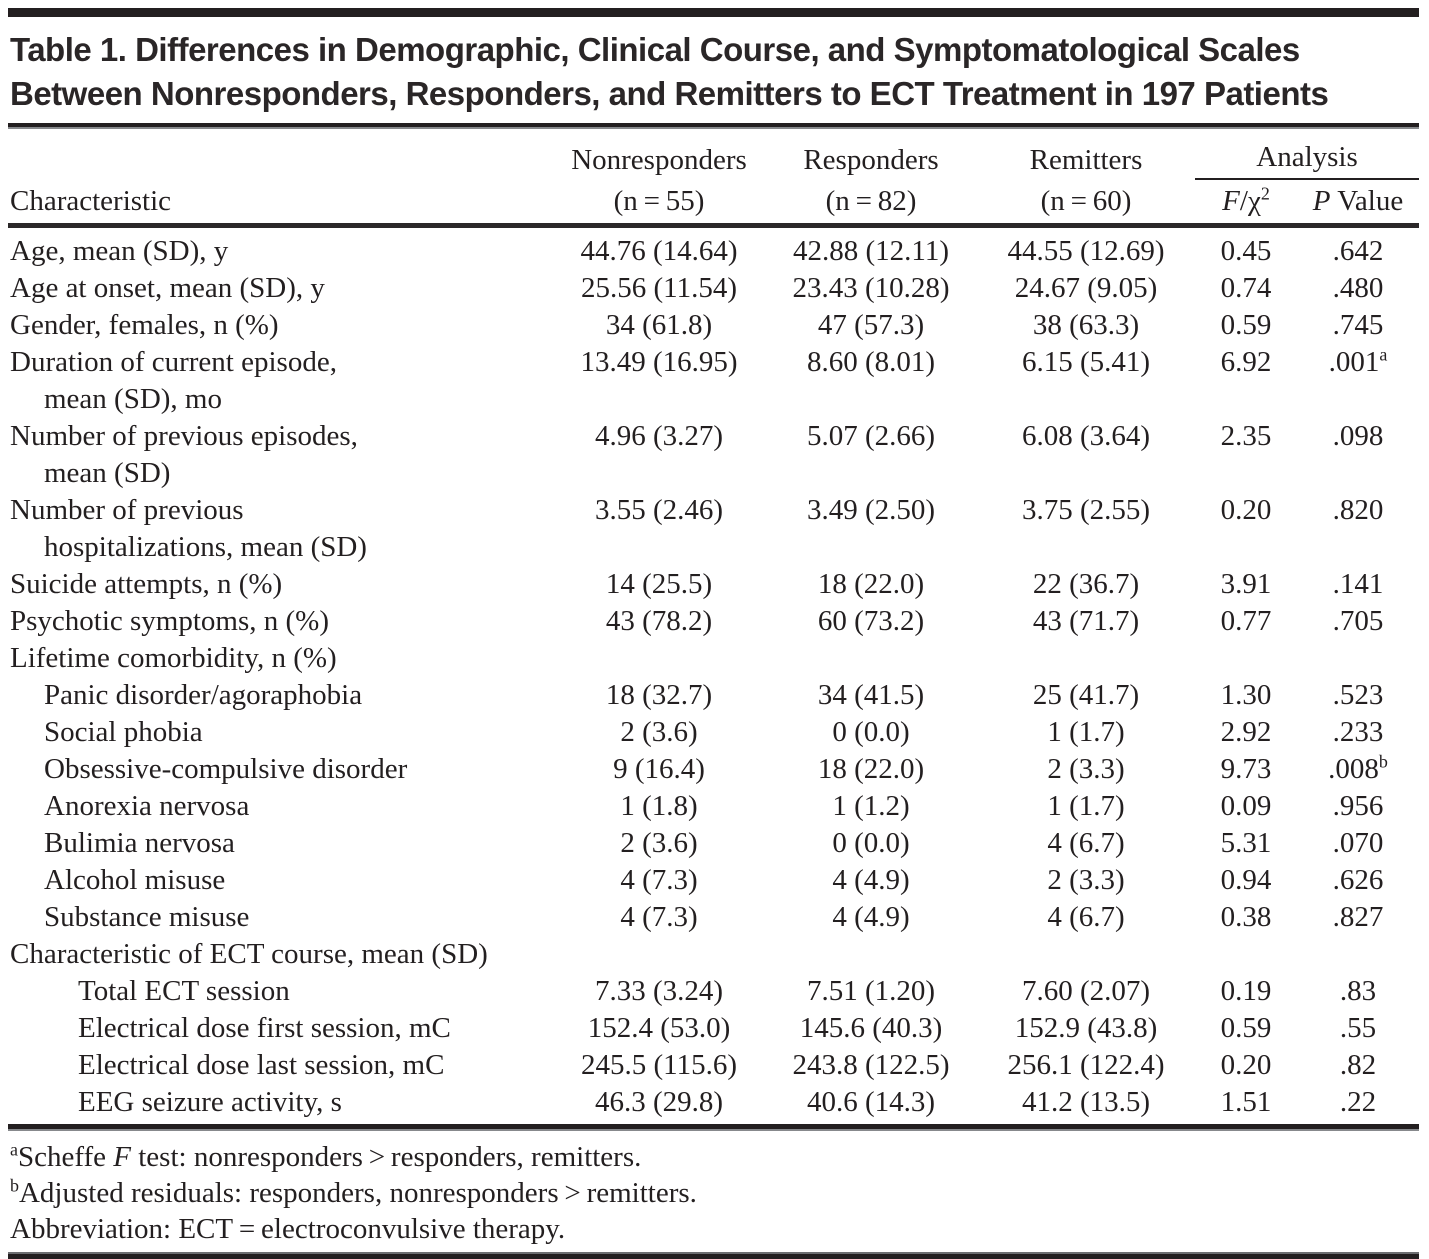  What do you see at coordinates (122, 1156) in the screenshot?
I see `footnote-text: F` at bounding box center [122, 1156].